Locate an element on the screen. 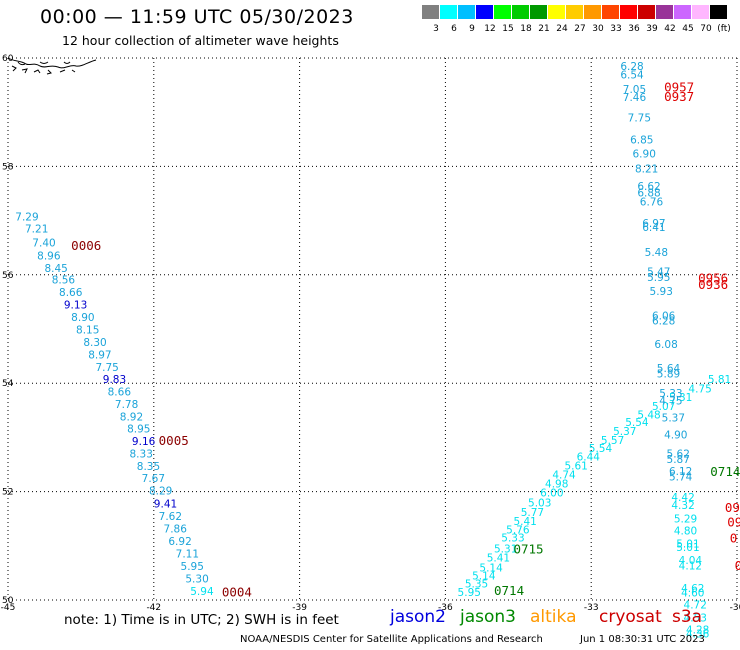 The image size is (740, 650). wave-height-value: 7.86 is located at coordinates (176, 529).